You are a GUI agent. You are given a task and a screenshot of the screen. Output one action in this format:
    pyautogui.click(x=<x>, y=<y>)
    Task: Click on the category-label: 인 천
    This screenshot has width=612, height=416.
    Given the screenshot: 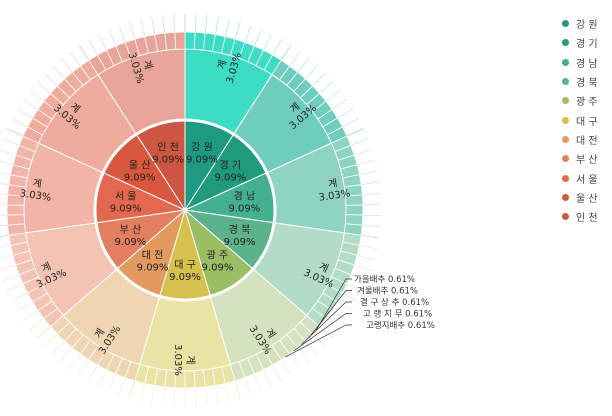 What is the action you would take?
    pyautogui.click(x=168, y=147)
    